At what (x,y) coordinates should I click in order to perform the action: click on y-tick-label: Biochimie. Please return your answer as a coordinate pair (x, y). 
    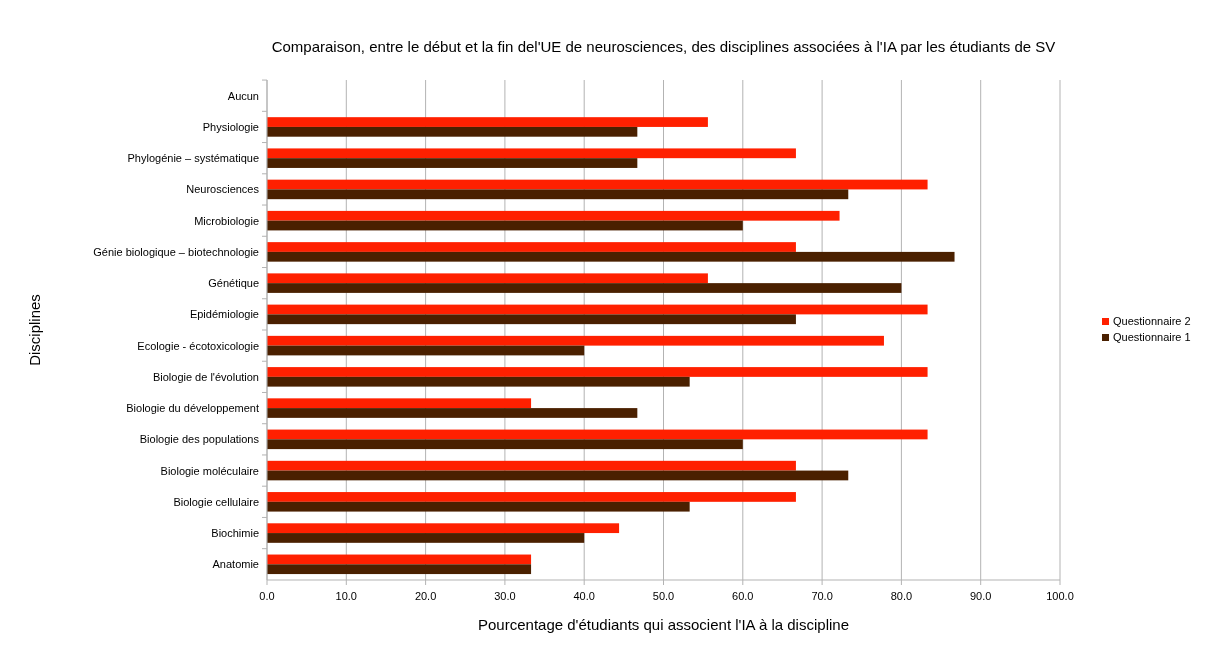
    Looking at the image, I should click on (235, 533).